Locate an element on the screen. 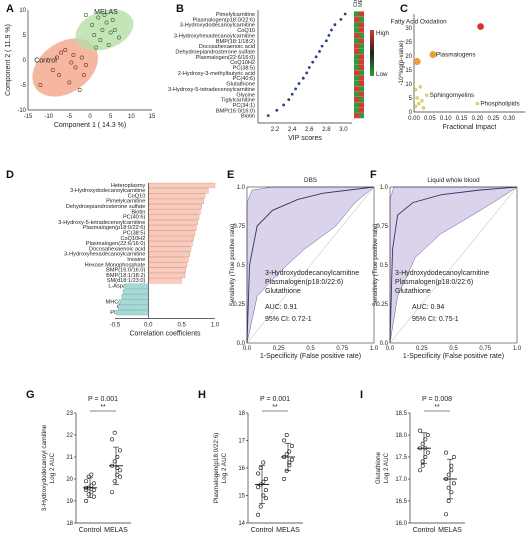  y-axis-label: Log 2 AUC is located at coordinates (386, 467).